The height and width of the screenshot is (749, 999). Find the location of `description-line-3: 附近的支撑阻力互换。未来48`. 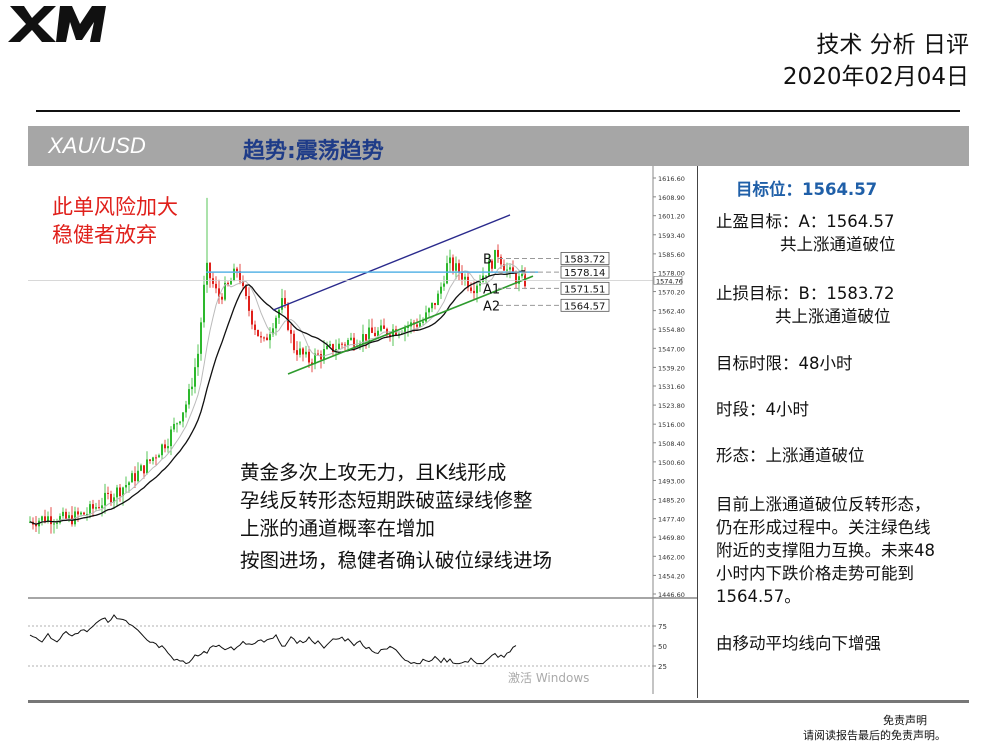

description-line-3: 附近的支撑阻力互换。未来48 is located at coordinates (825, 550).